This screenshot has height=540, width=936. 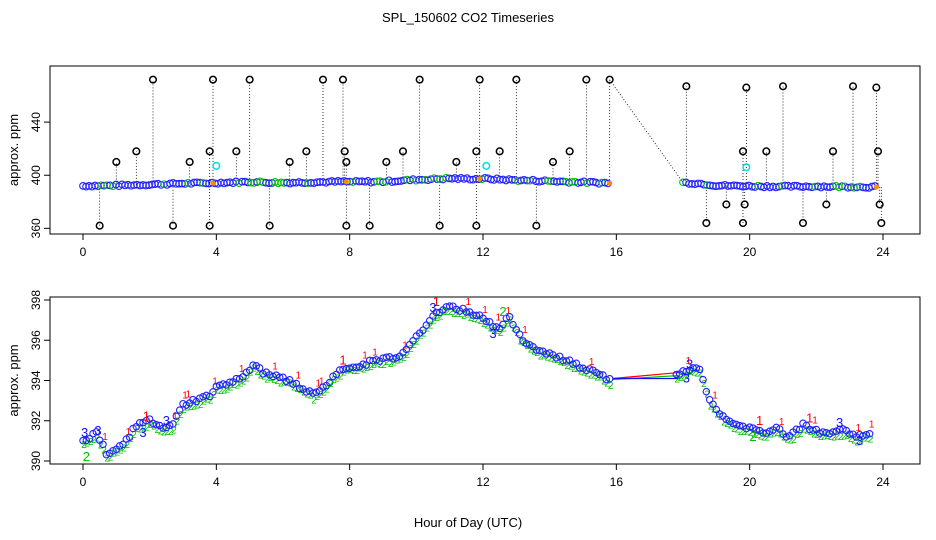 I want to click on y-tick-label: 440, so click(x=36, y=122).